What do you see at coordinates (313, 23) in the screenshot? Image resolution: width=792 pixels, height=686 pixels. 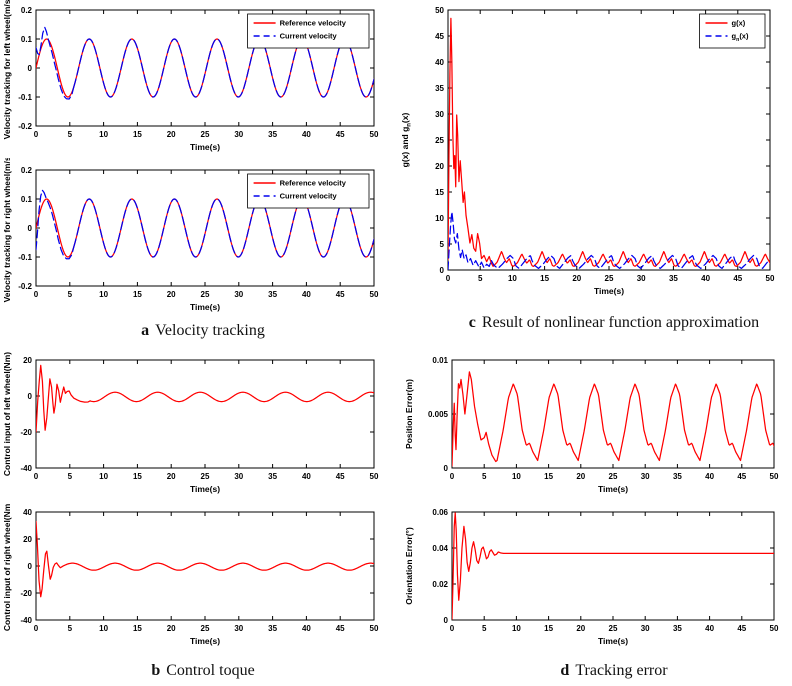 I see `svg-text: Reference velocity` at bounding box center [313, 23].